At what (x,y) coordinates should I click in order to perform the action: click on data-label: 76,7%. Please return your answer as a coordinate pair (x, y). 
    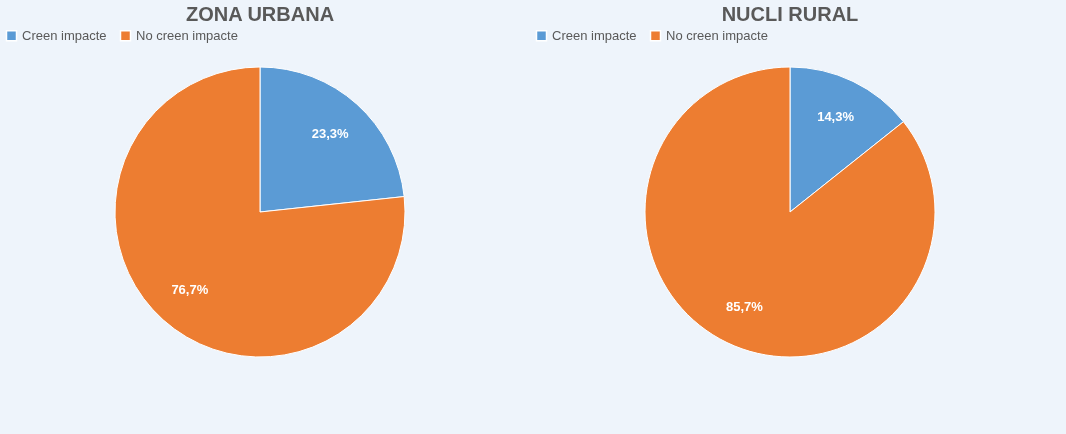
    Looking at the image, I should click on (190, 290).